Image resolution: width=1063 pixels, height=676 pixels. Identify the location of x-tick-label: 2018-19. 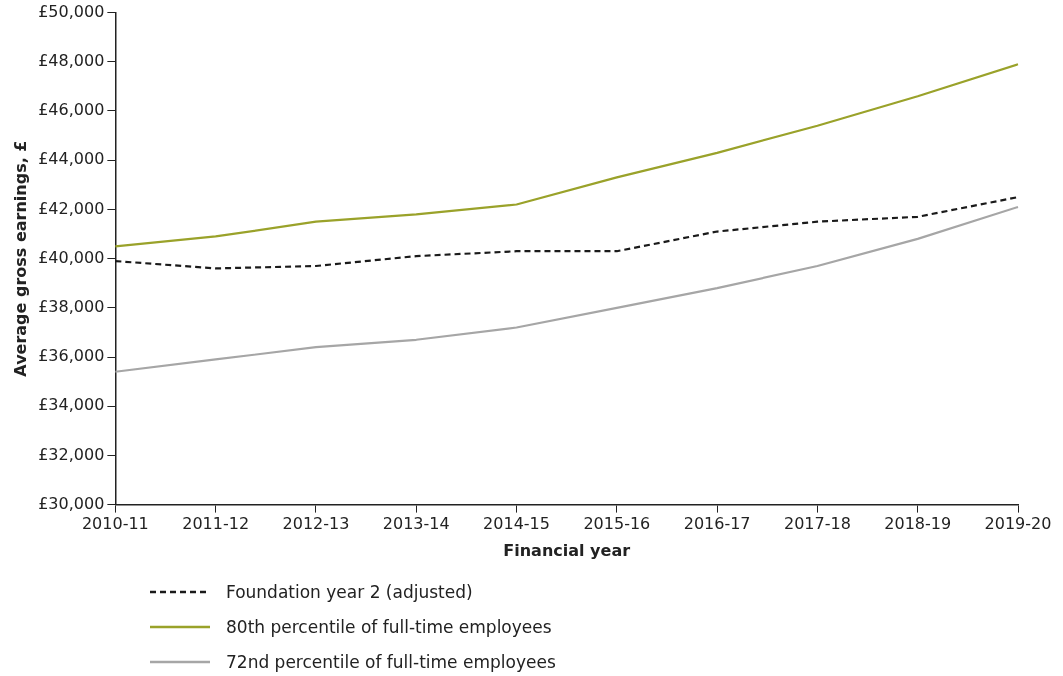
(918, 524).